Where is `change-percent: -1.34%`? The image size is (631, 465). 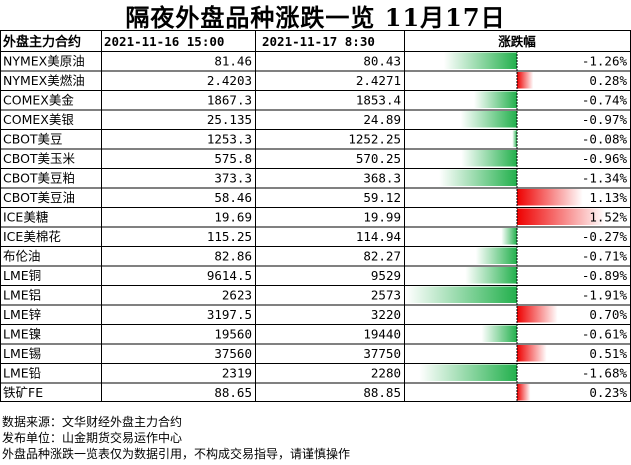
change-percent: -1.34% is located at coordinates (605, 178).